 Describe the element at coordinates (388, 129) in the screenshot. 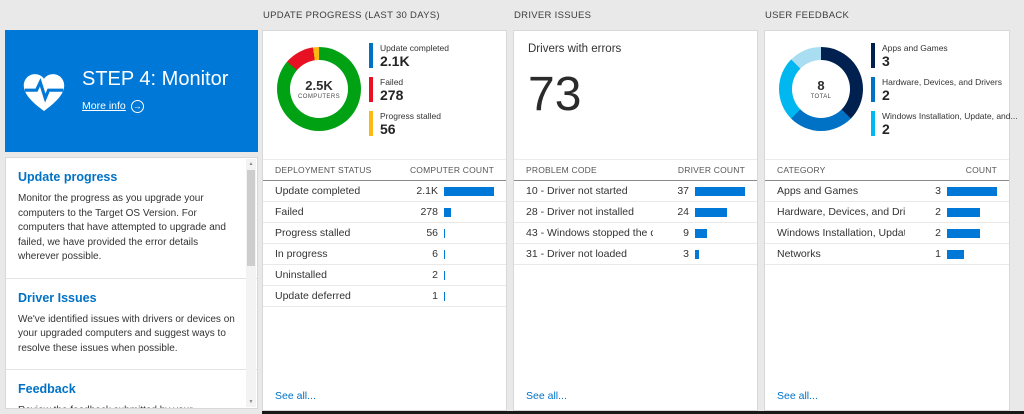

I see `legend-value: 56` at that location.